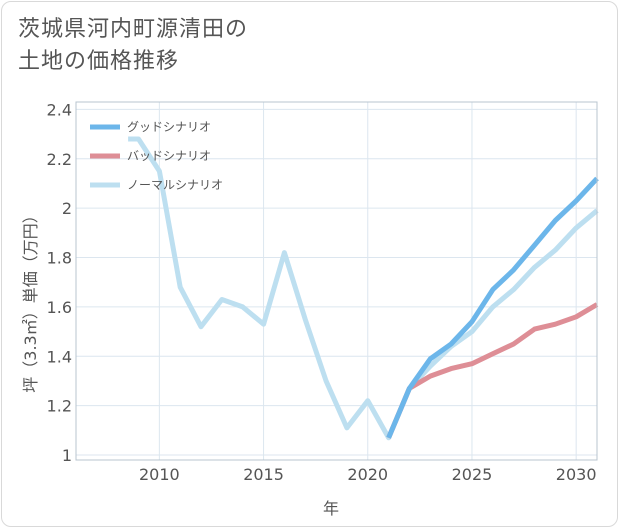  What do you see at coordinates (59, 159) in the screenshot?
I see `y-tick-label: 2.2` at bounding box center [59, 159].